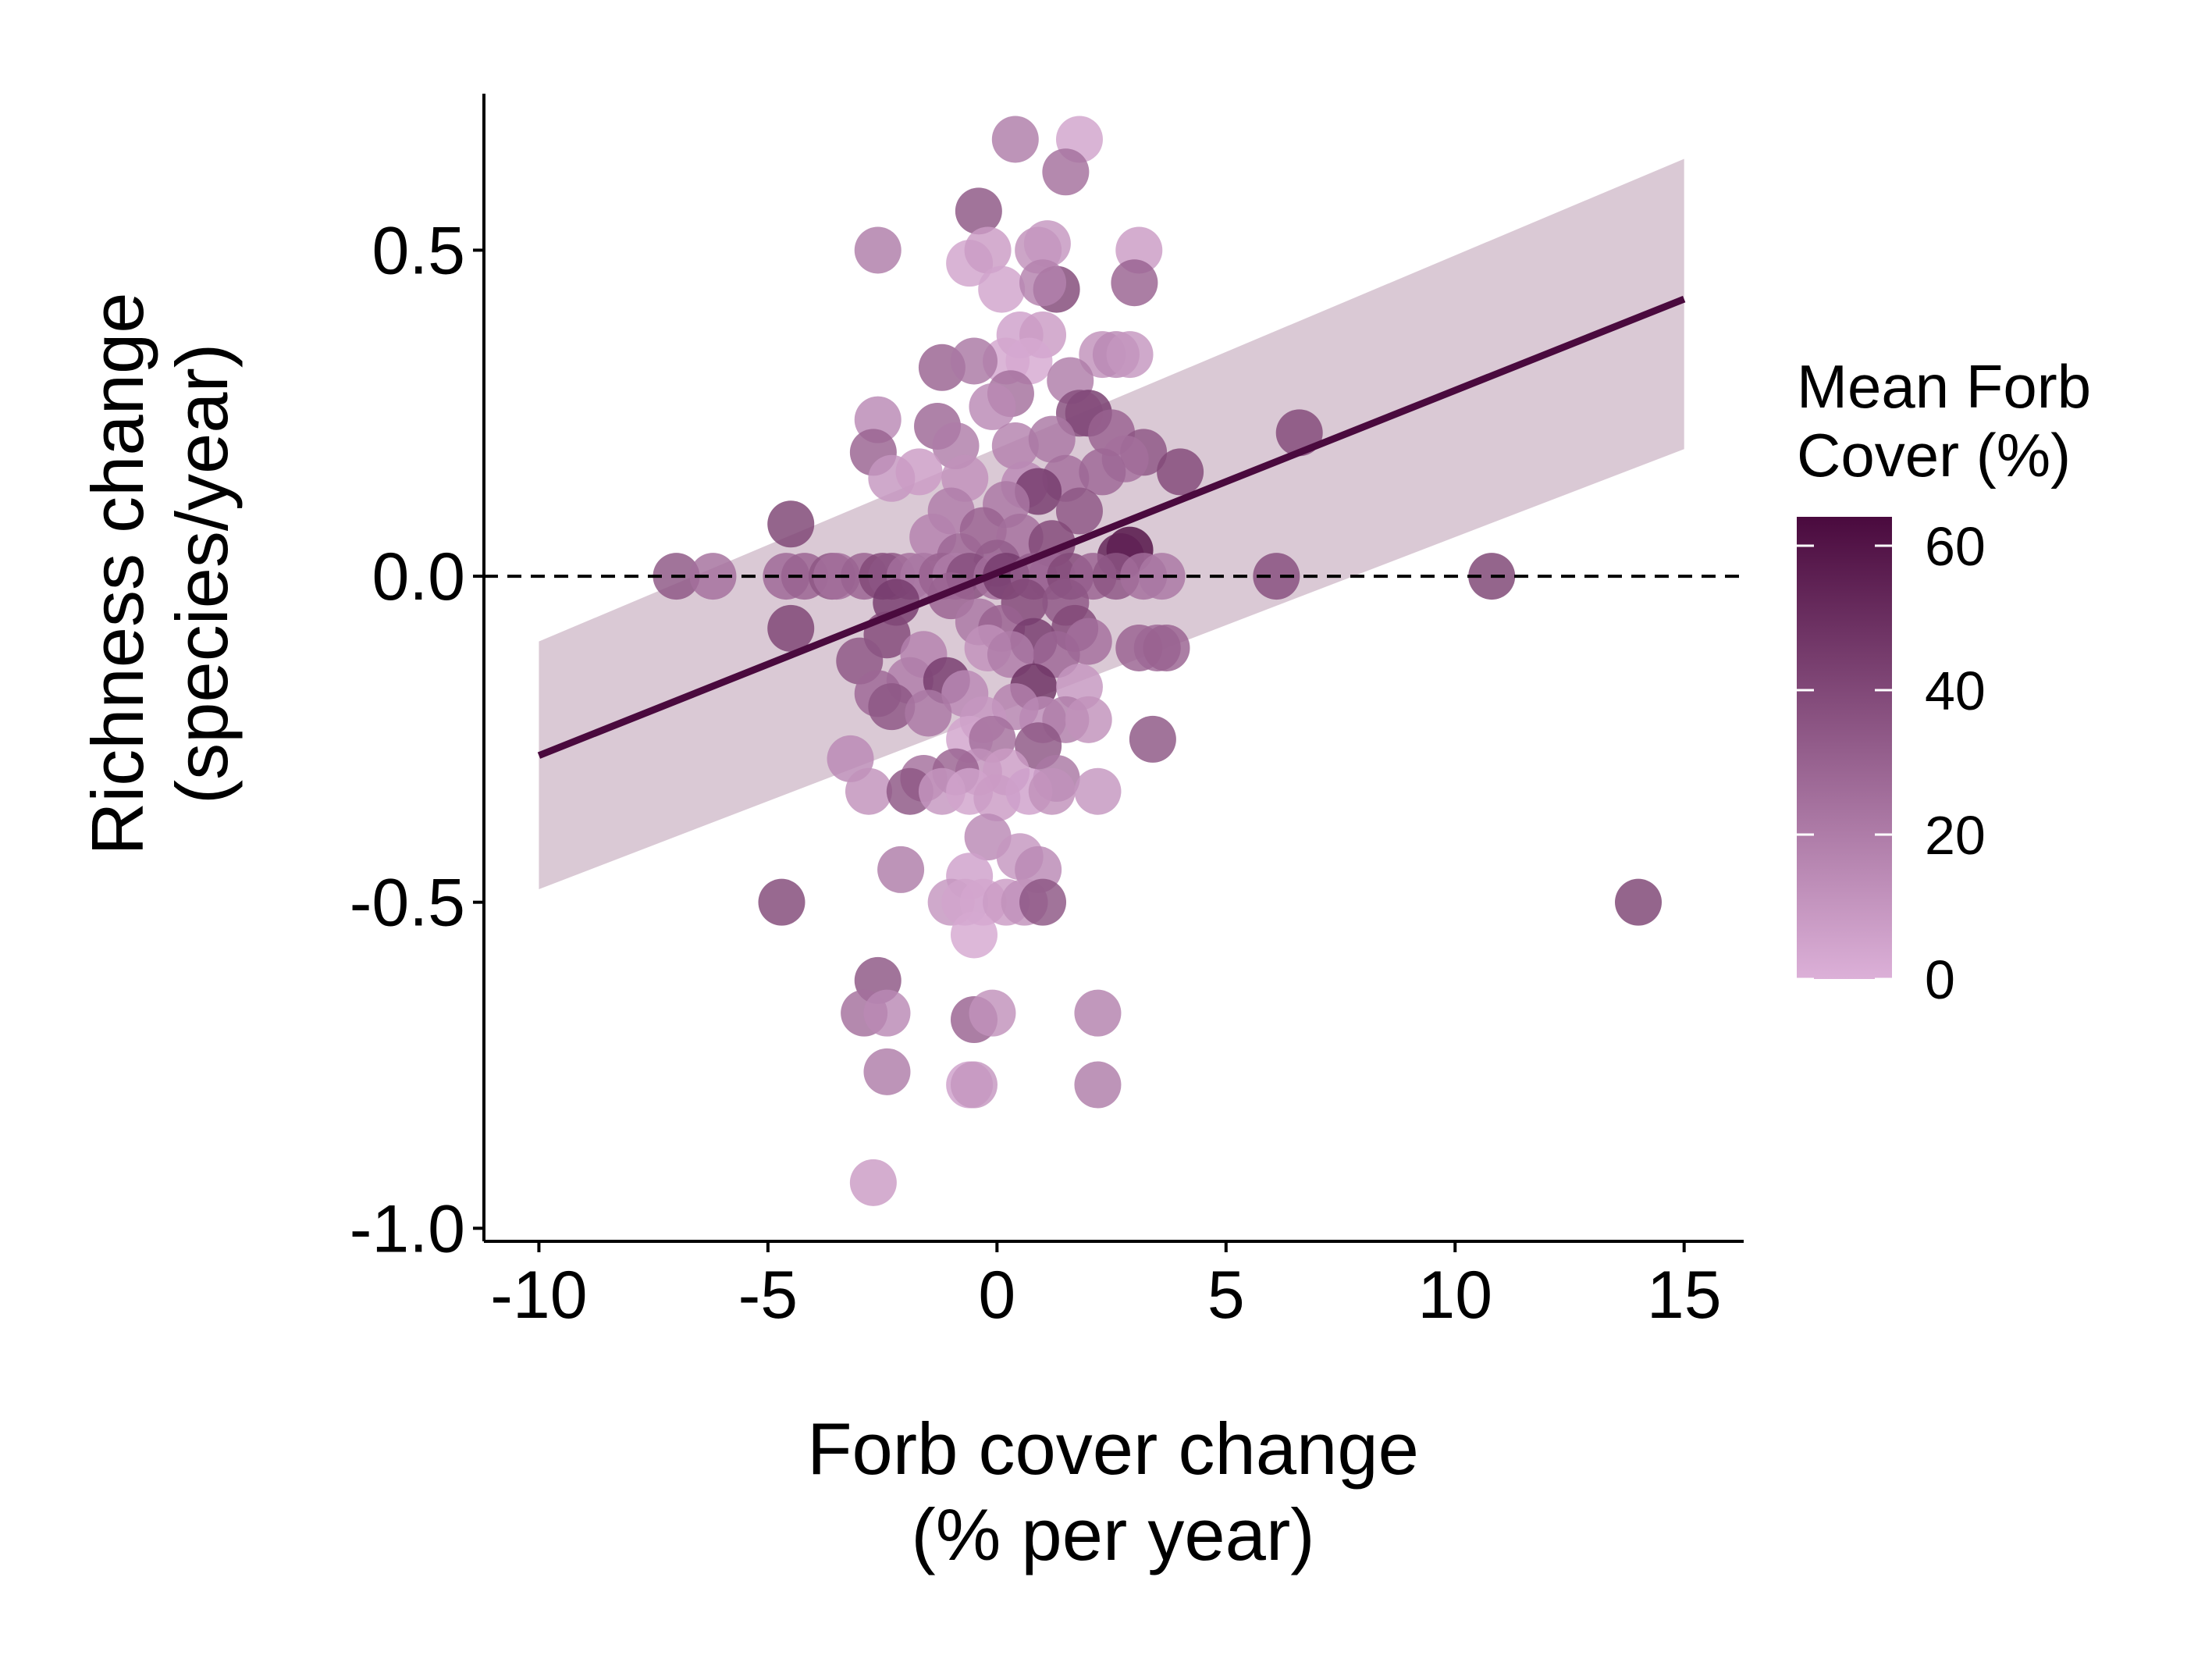 This screenshot has width=2212, height=1659. Describe the element at coordinates (1106, 1287) in the screenshot. I see `x-axis-ticks: -10 -5 0 5 10 15` at that location.